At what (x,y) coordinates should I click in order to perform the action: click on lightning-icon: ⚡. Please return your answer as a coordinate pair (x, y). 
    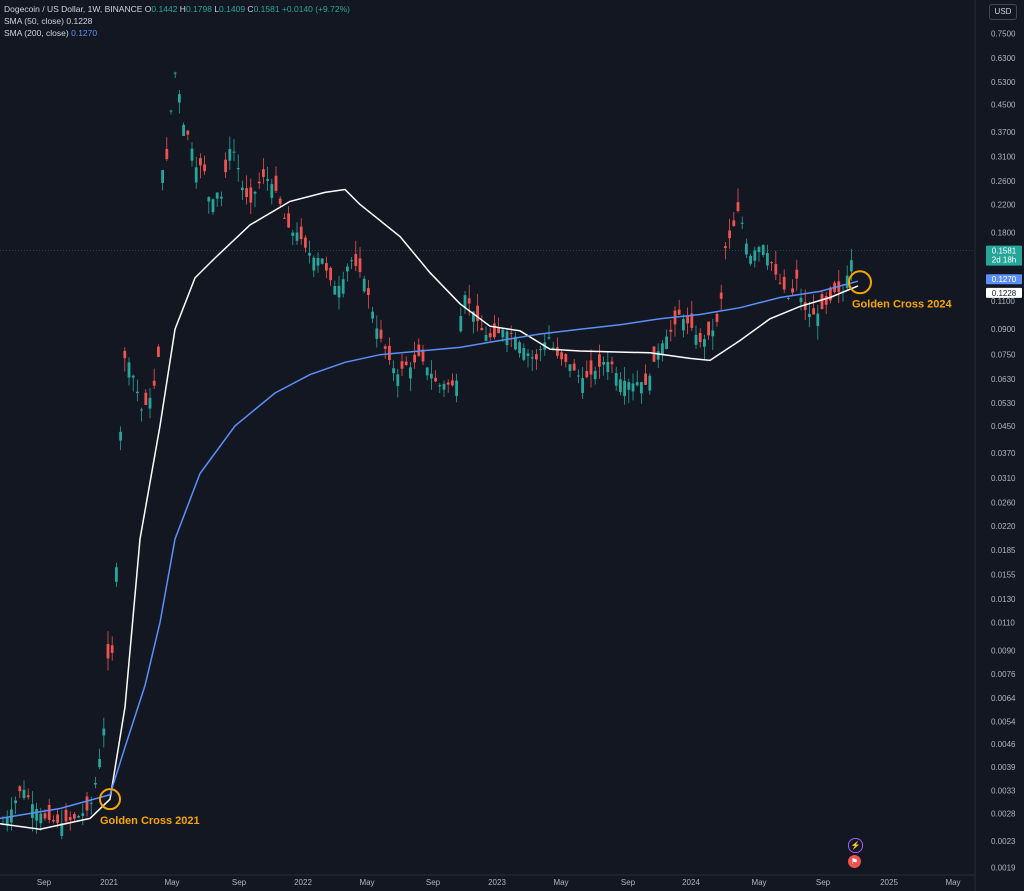
    Looking at the image, I should click on (855, 845).